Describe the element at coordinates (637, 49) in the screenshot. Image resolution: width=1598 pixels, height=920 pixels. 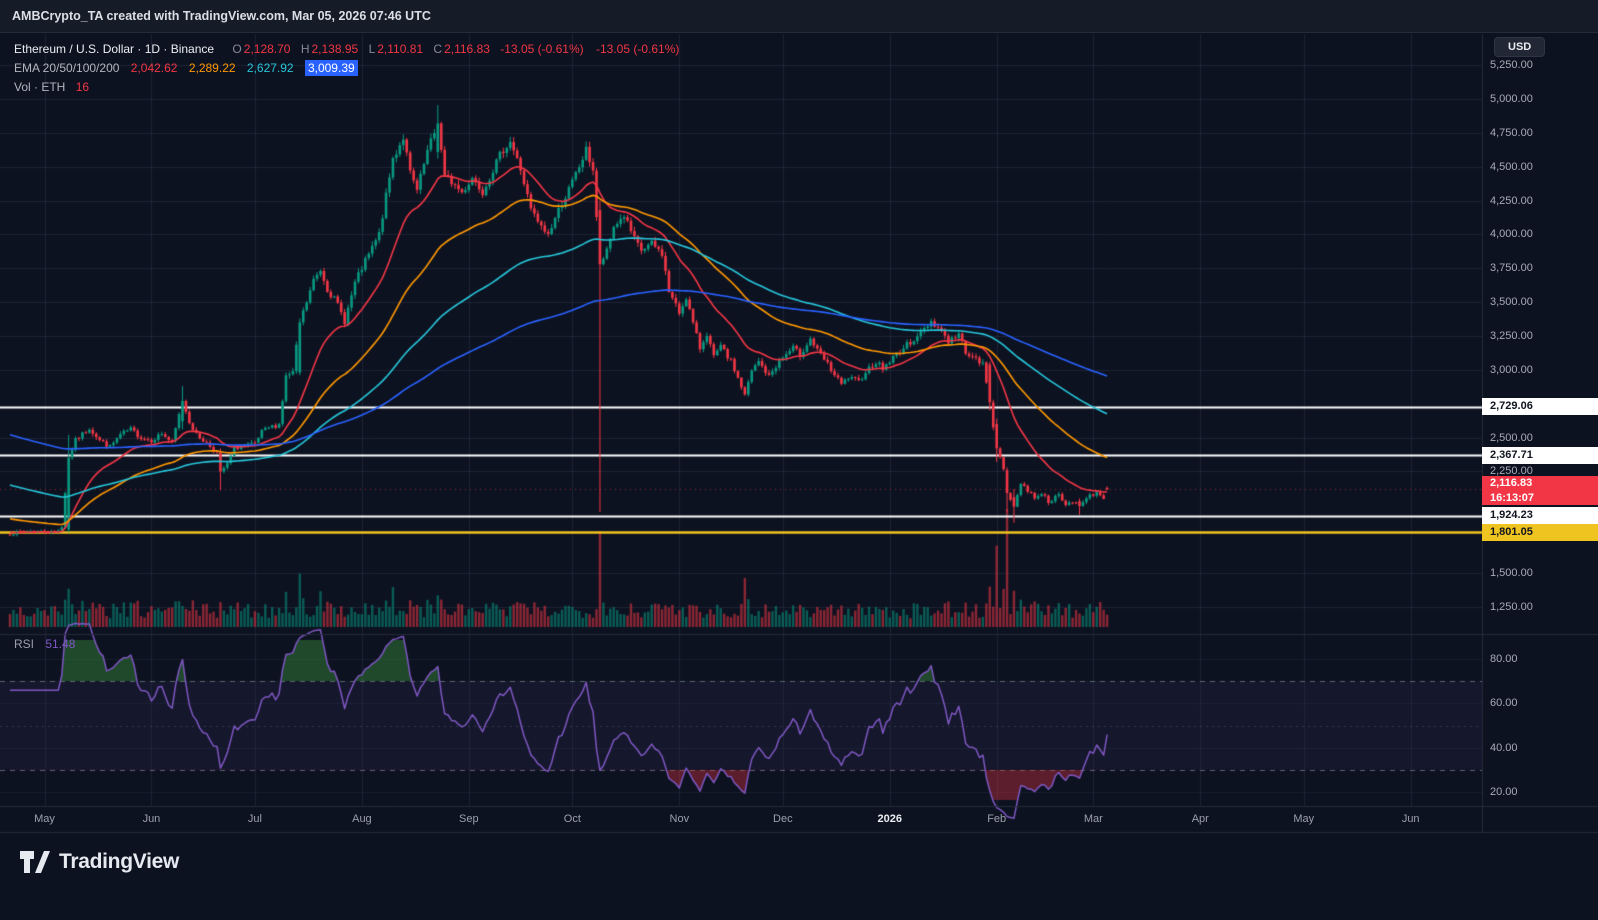
I see `change-value-secondary: -13.05 (-0.61%)` at that location.